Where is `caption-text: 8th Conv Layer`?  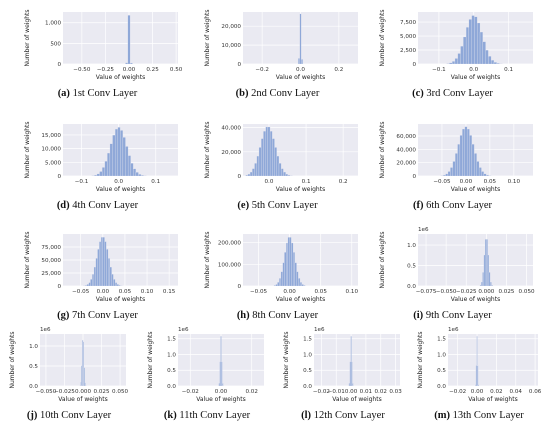
caption-text: 8th Conv Layer is located at coordinates (284, 315).